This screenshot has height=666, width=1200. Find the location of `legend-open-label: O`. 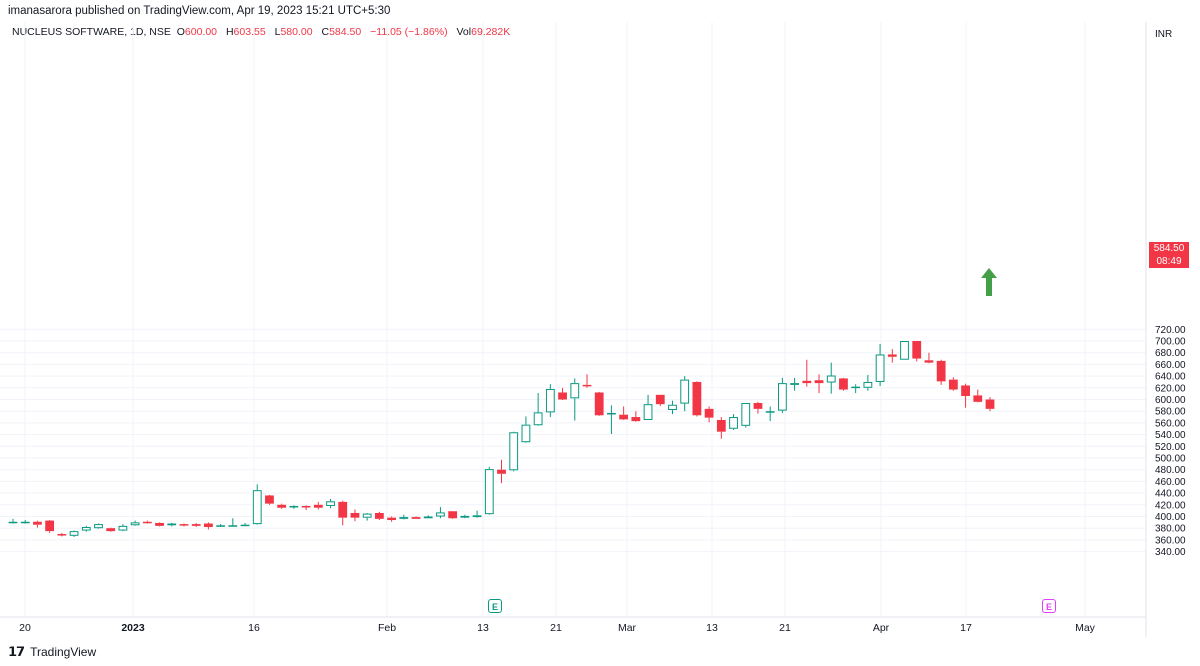

legend-open-label: O is located at coordinates (180, 32).